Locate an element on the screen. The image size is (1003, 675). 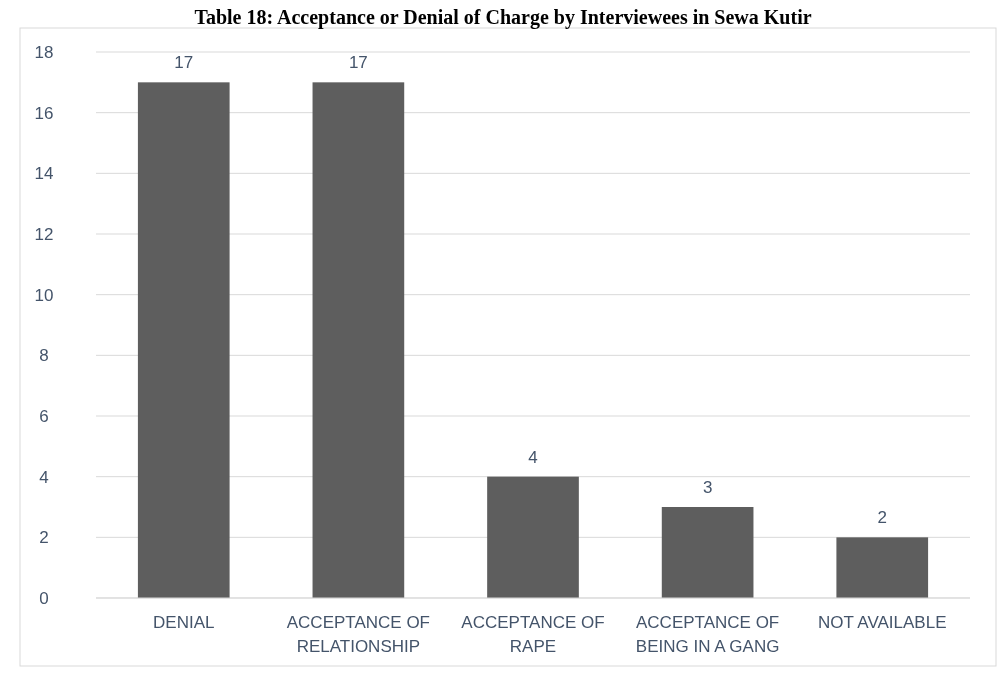
y-tick-label: 6 is located at coordinates (44, 416).